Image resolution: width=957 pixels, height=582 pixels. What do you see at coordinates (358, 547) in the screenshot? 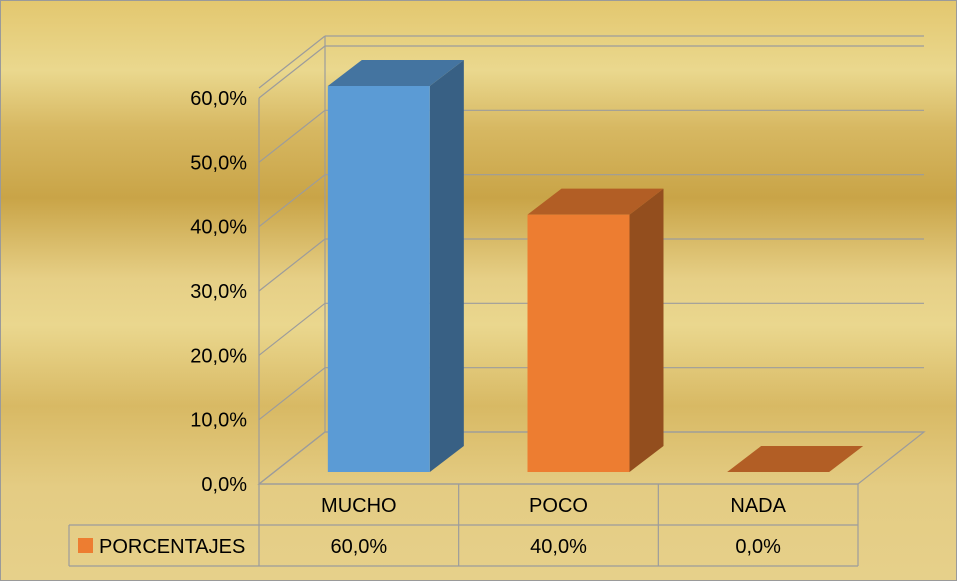
I see `data-label: 60,0%` at bounding box center [358, 547].